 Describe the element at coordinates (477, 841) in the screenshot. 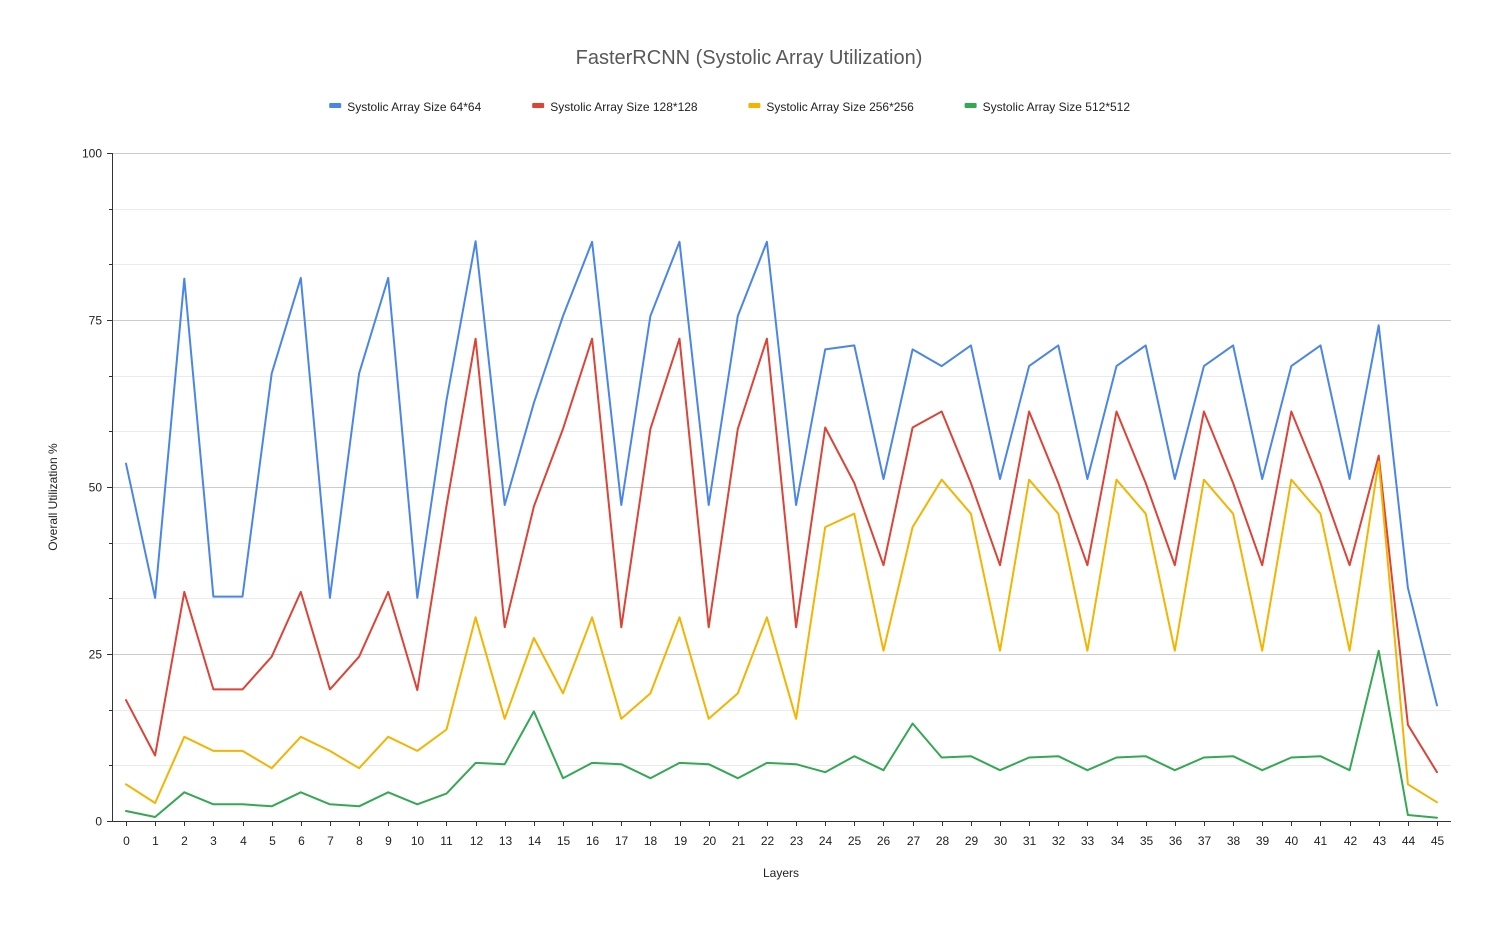

I see `x-tick-label: 12` at that location.